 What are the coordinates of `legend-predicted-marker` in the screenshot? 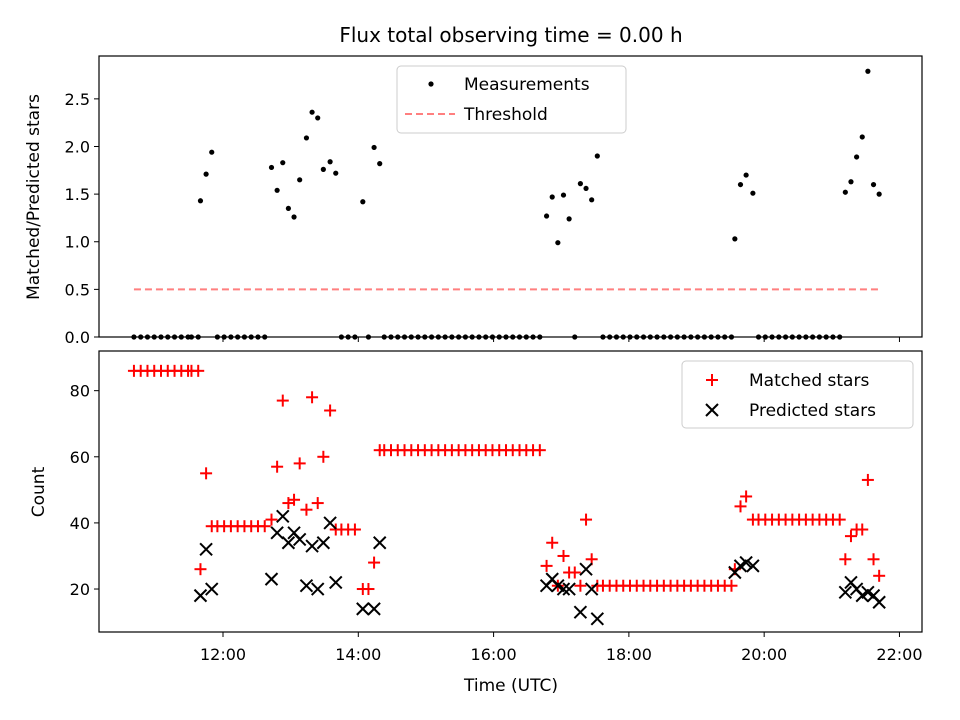 It's located at (712, 410).